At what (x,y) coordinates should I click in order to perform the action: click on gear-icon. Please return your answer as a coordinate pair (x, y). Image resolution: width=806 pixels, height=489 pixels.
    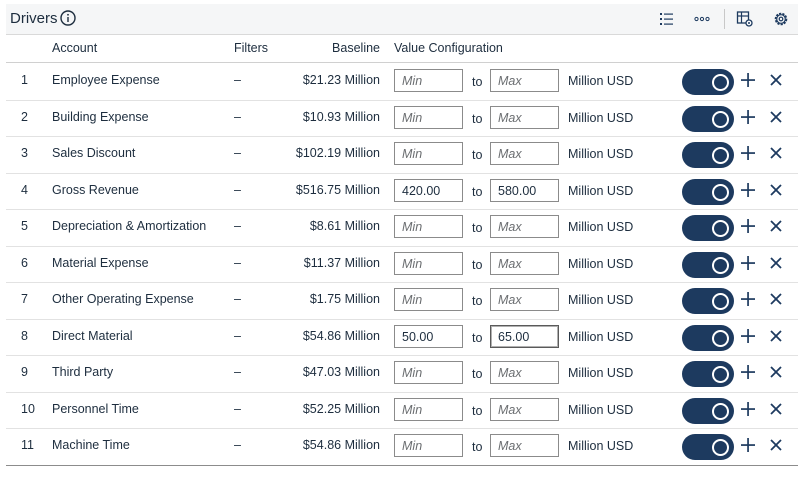
    Looking at the image, I should click on (781, 19).